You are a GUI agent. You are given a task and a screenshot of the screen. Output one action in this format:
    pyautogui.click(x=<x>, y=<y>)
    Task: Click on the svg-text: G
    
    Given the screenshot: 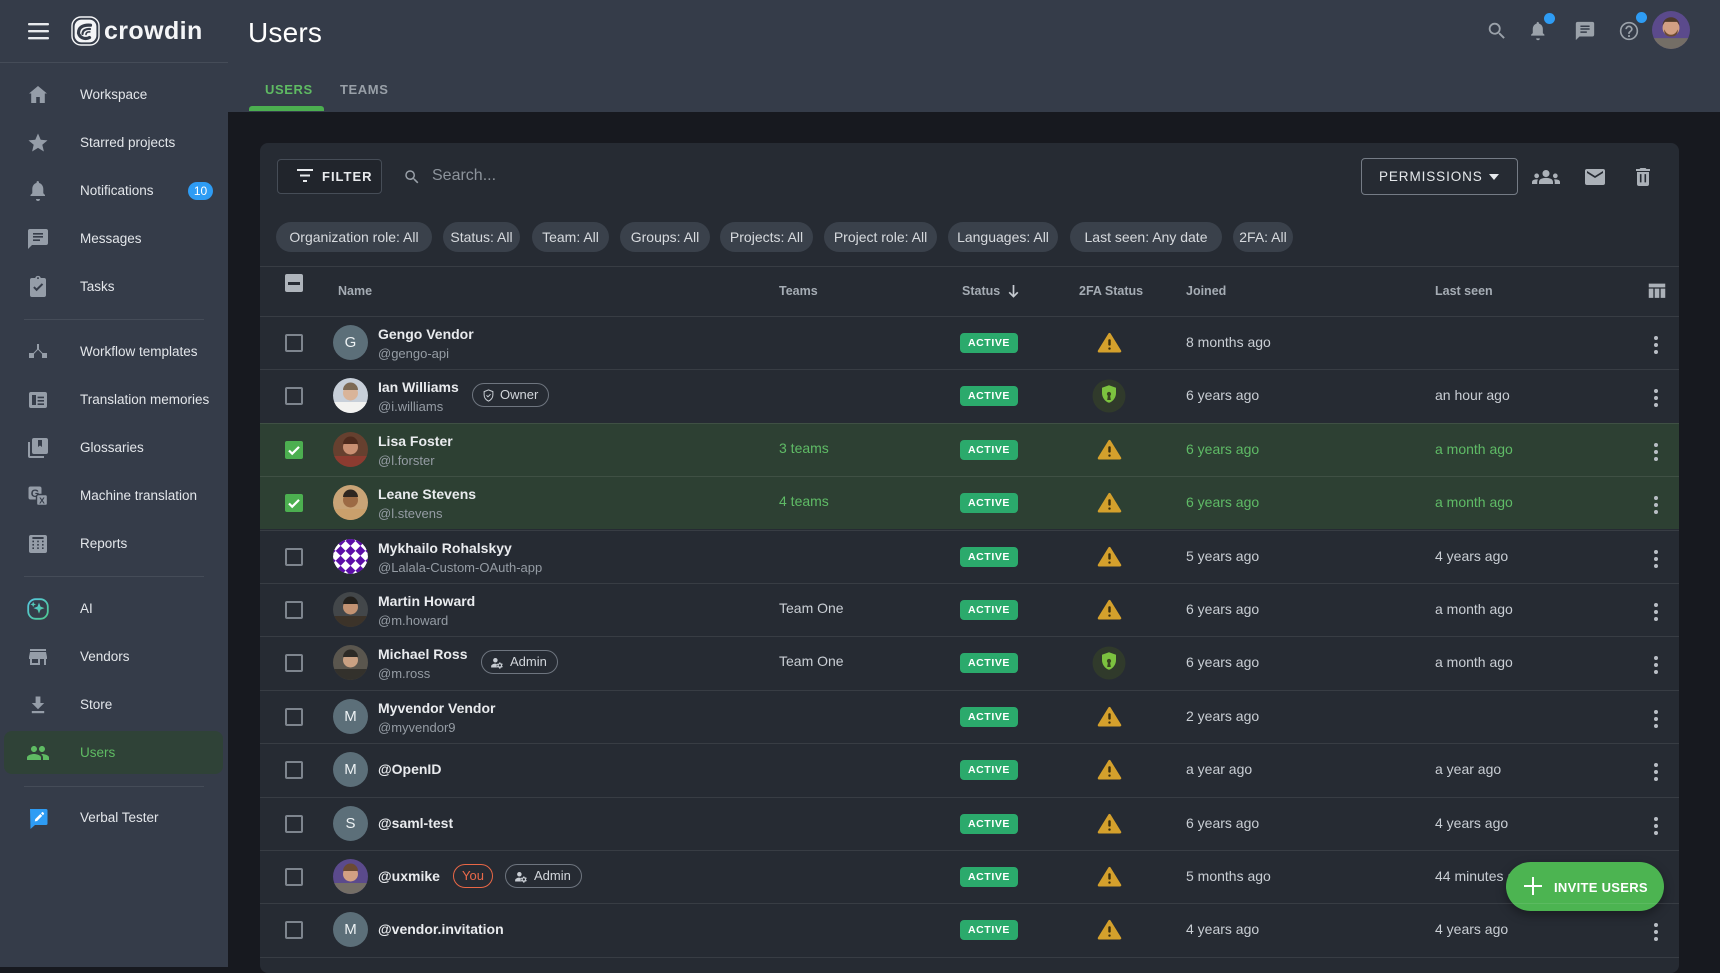 What is the action you would take?
    pyautogui.click(x=35, y=494)
    